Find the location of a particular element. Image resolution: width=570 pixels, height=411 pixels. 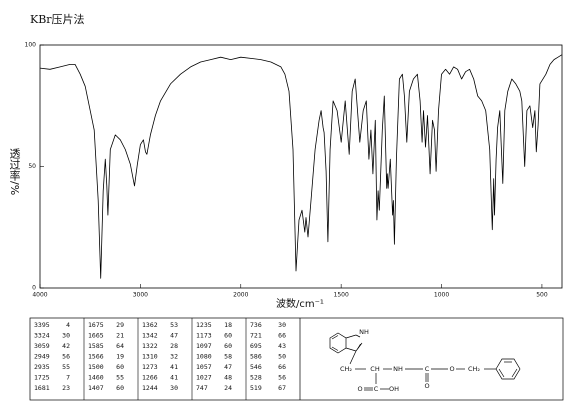

peak-wavenumber: 1407 is located at coordinates (96, 388).